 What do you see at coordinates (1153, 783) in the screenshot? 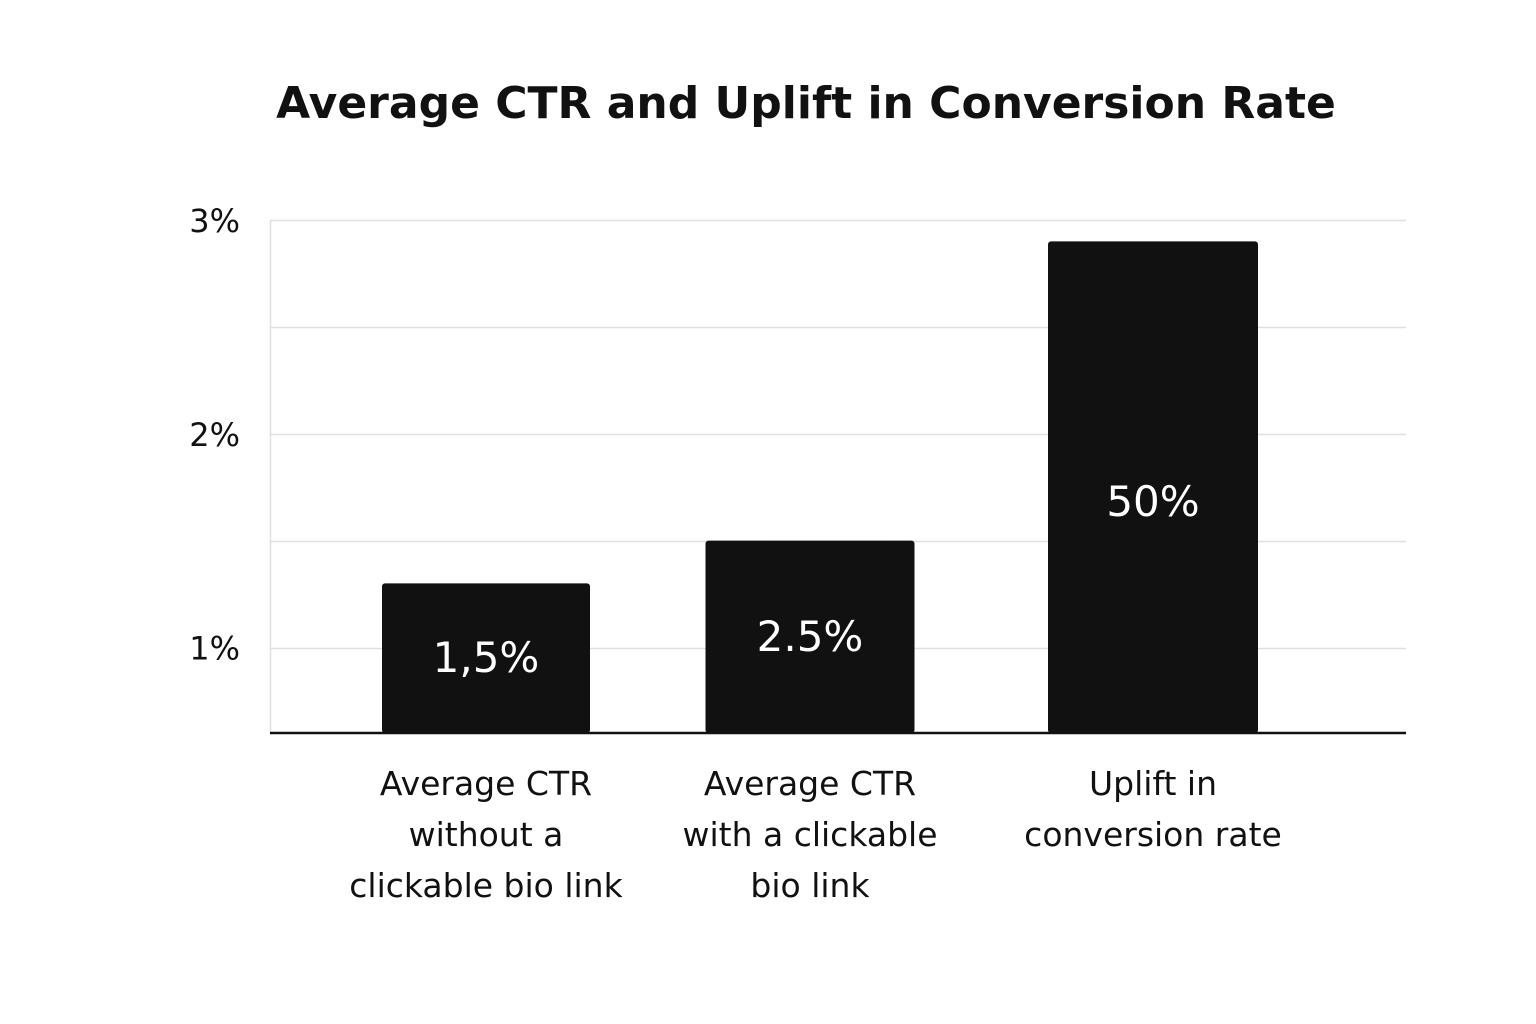
I see `category-label-line: Uplift in` at bounding box center [1153, 783].